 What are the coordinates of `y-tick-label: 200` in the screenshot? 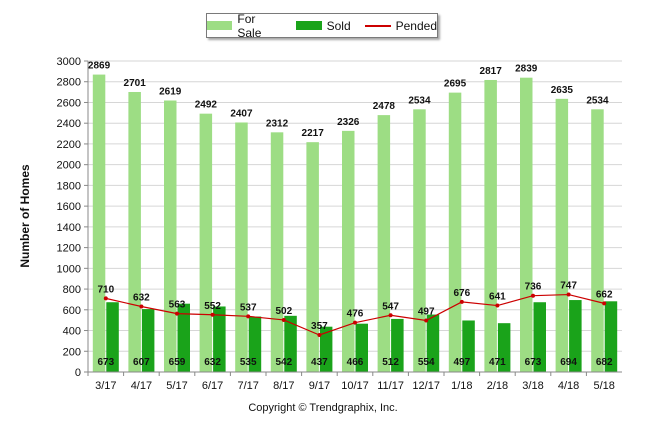 It's located at (72, 352).